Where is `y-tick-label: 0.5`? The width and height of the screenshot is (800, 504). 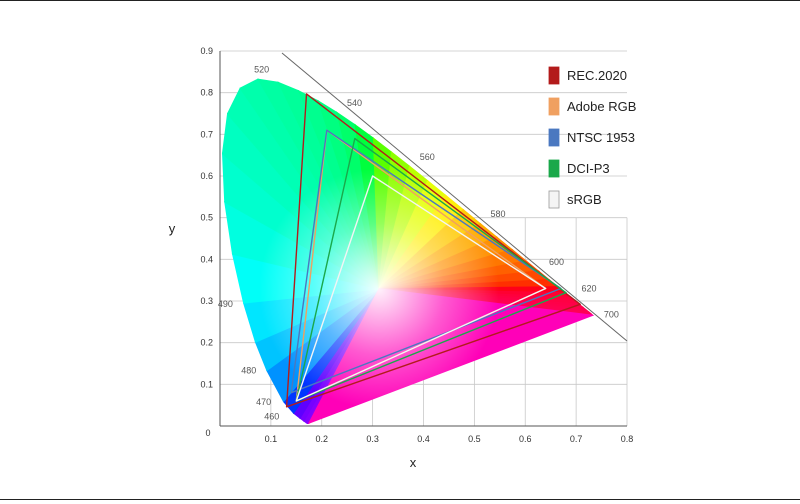
y-tick-label: 0.5 is located at coordinates (206, 218).